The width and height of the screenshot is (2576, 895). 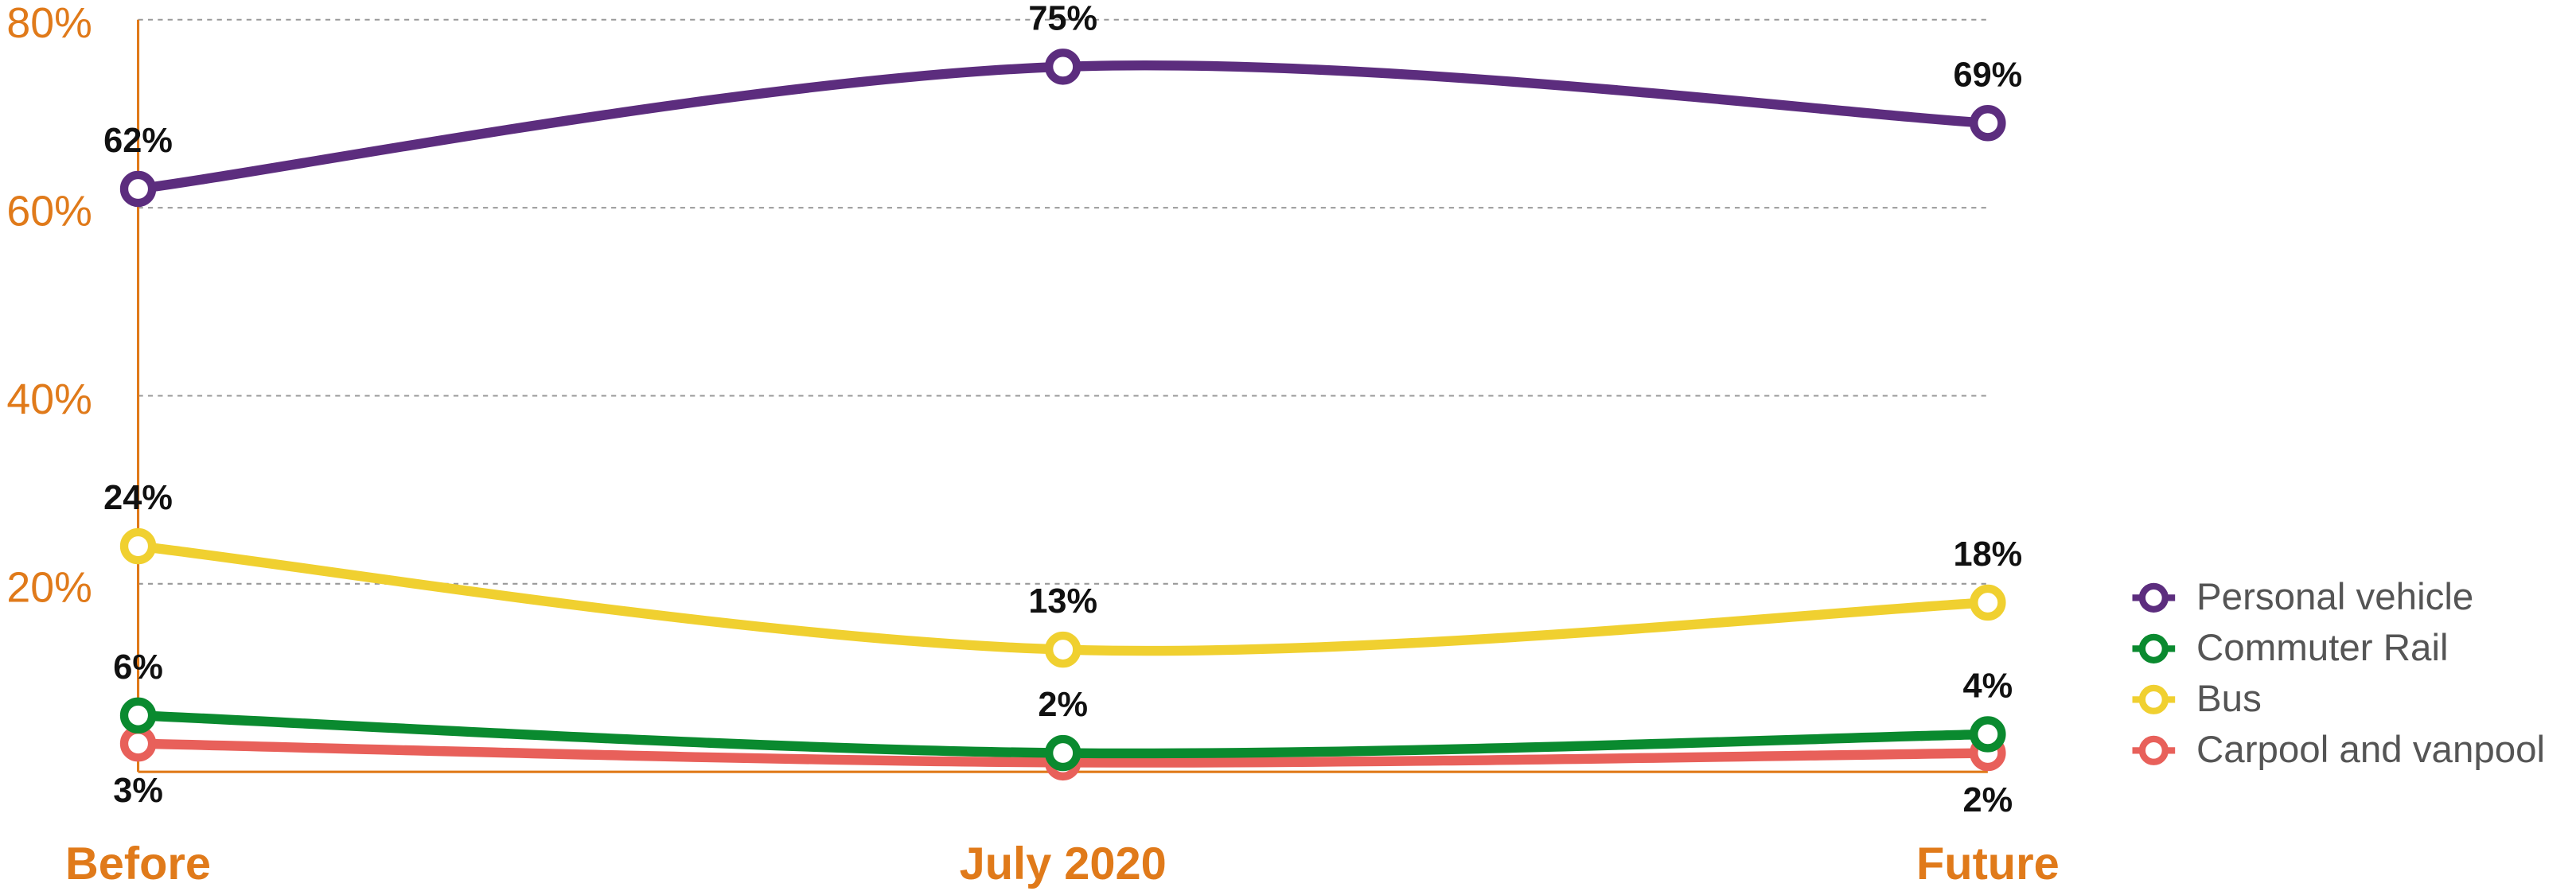 What do you see at coordinates (1062, 601) in the screenshot?
I see `value-label: 13%` at bounding box center [1062, 601].